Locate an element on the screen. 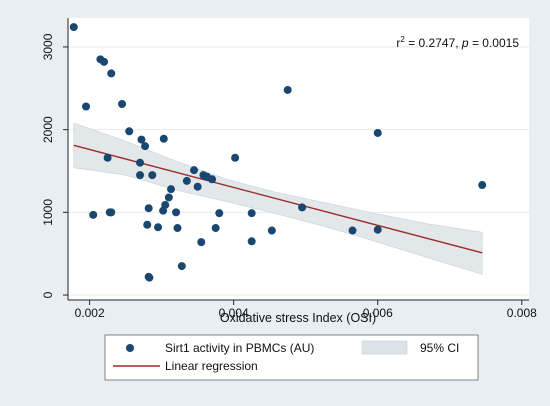 This screenshot has height=406, width=550. x-axis-title: Oxidative stress Index (OSI) is located at coordinates (298, 318).